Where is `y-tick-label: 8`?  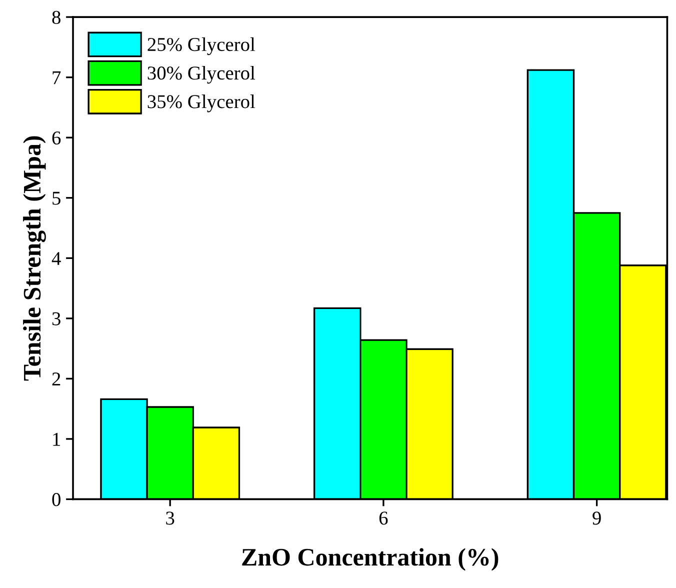
y-tick-label: 8 is located at coordinates (56, 17).